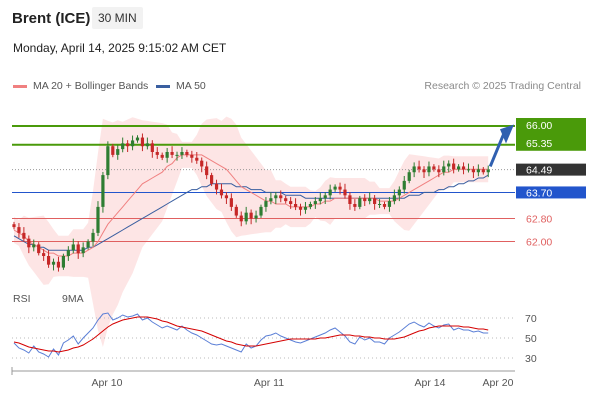 This screenshot has width=590, height=400. Describe the element at coordinates (531, 359) in the screenshot. I see `rsi-tick-label: 30` at that location.